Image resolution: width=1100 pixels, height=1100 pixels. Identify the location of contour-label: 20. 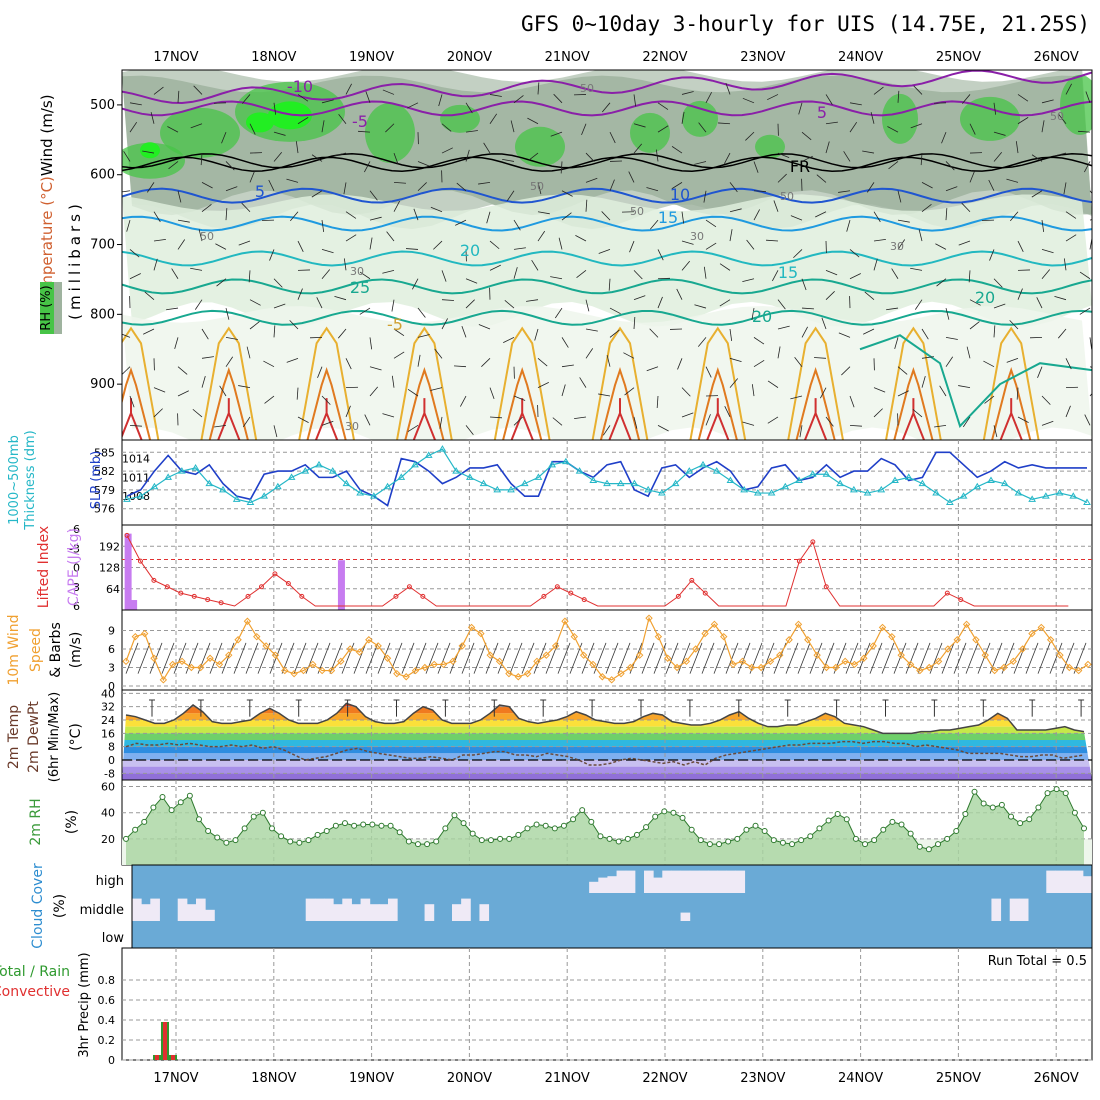
(762, 316).